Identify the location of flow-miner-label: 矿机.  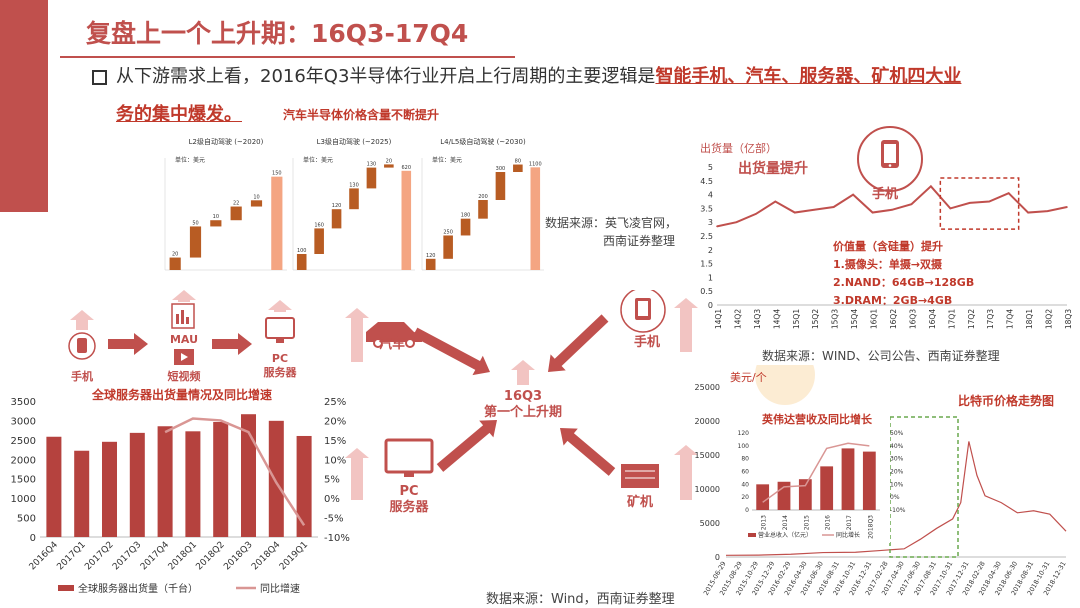
(640, 502).